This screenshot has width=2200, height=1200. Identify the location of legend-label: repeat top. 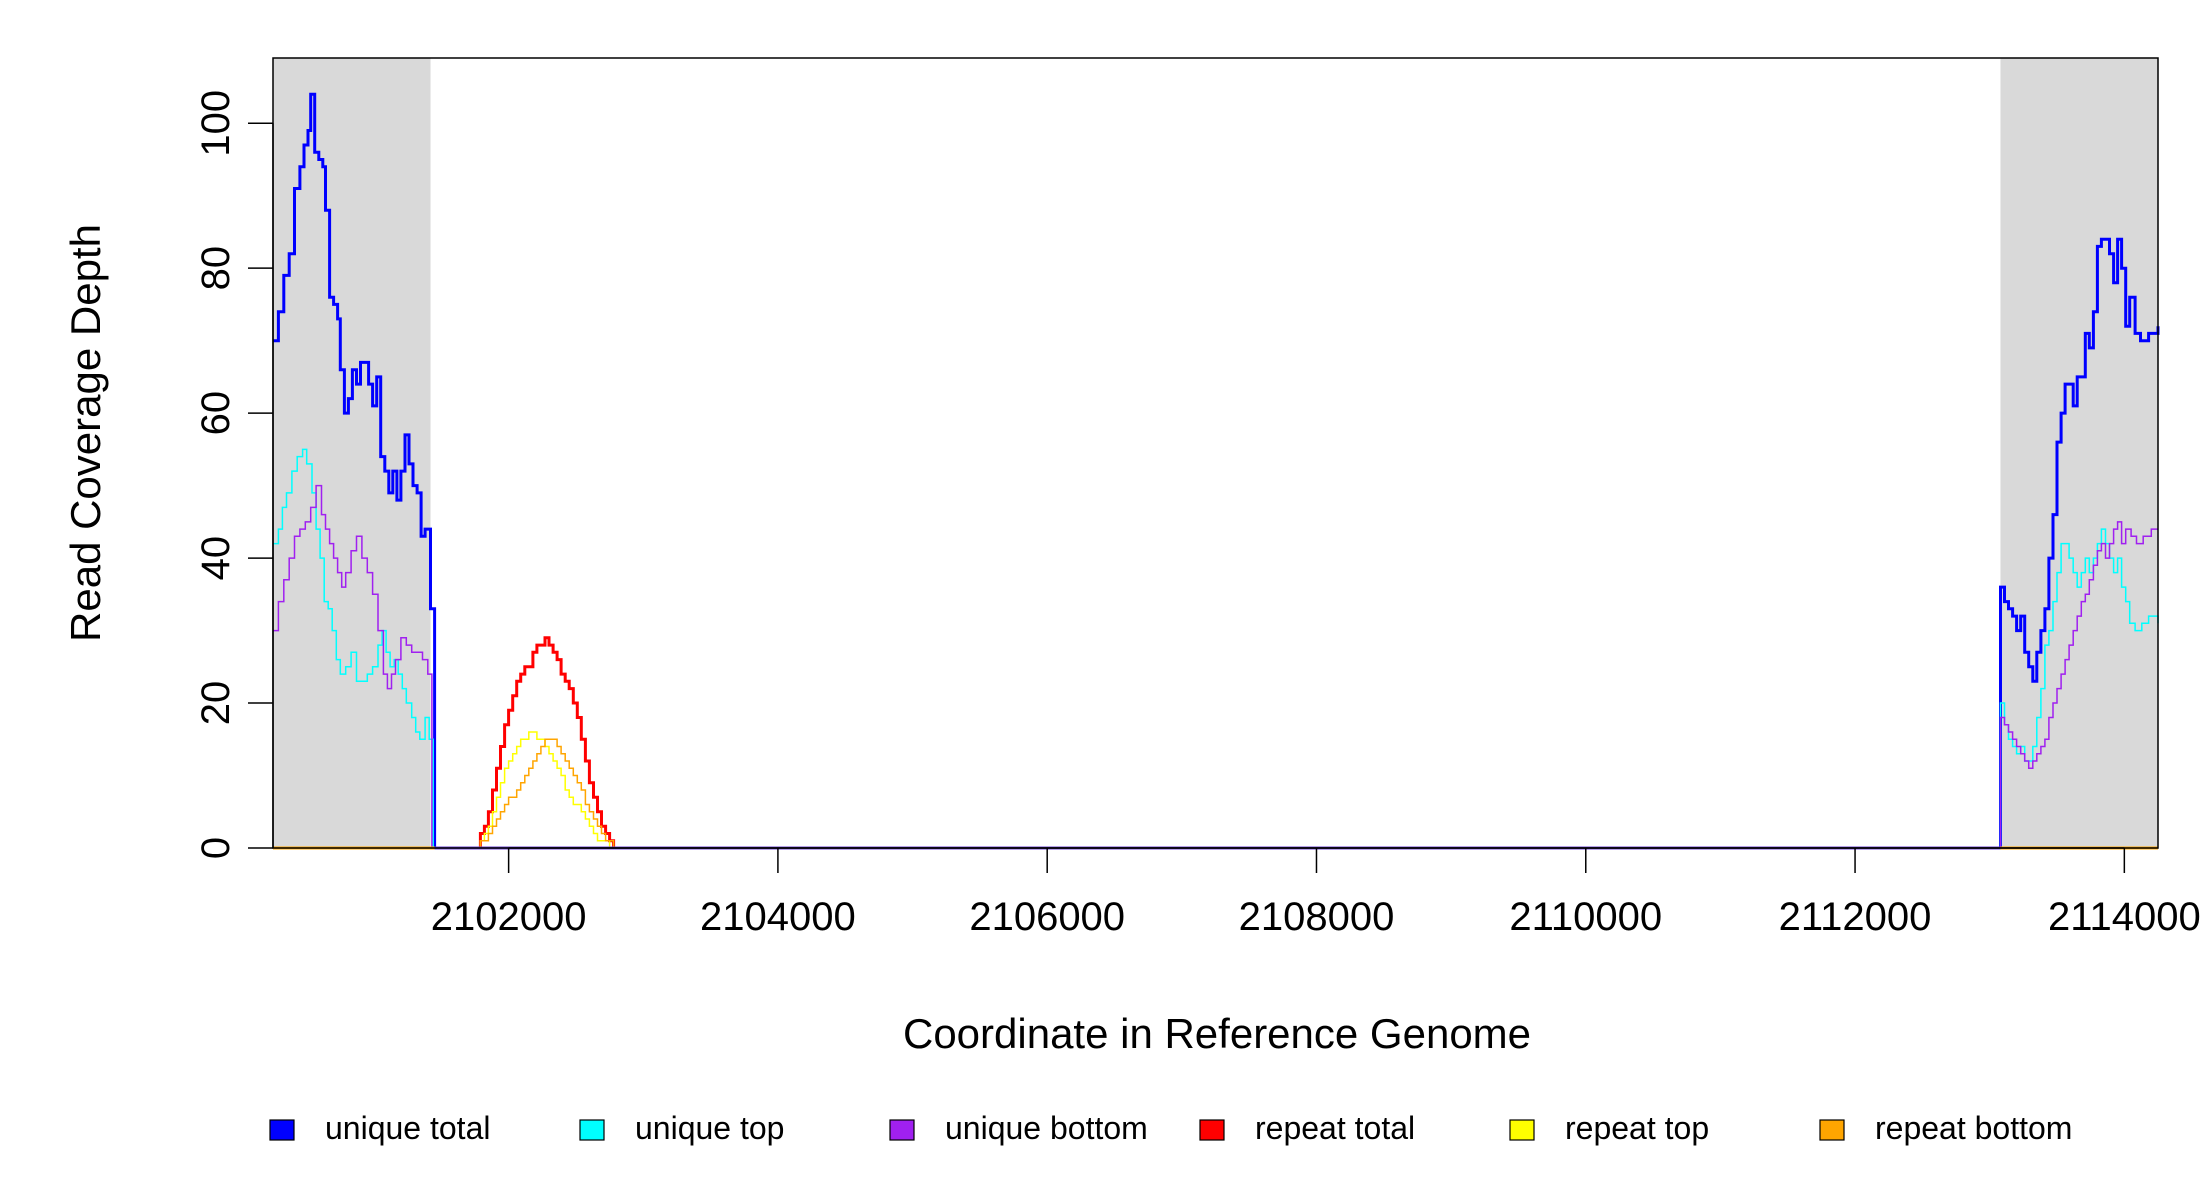
(1637, 1128).